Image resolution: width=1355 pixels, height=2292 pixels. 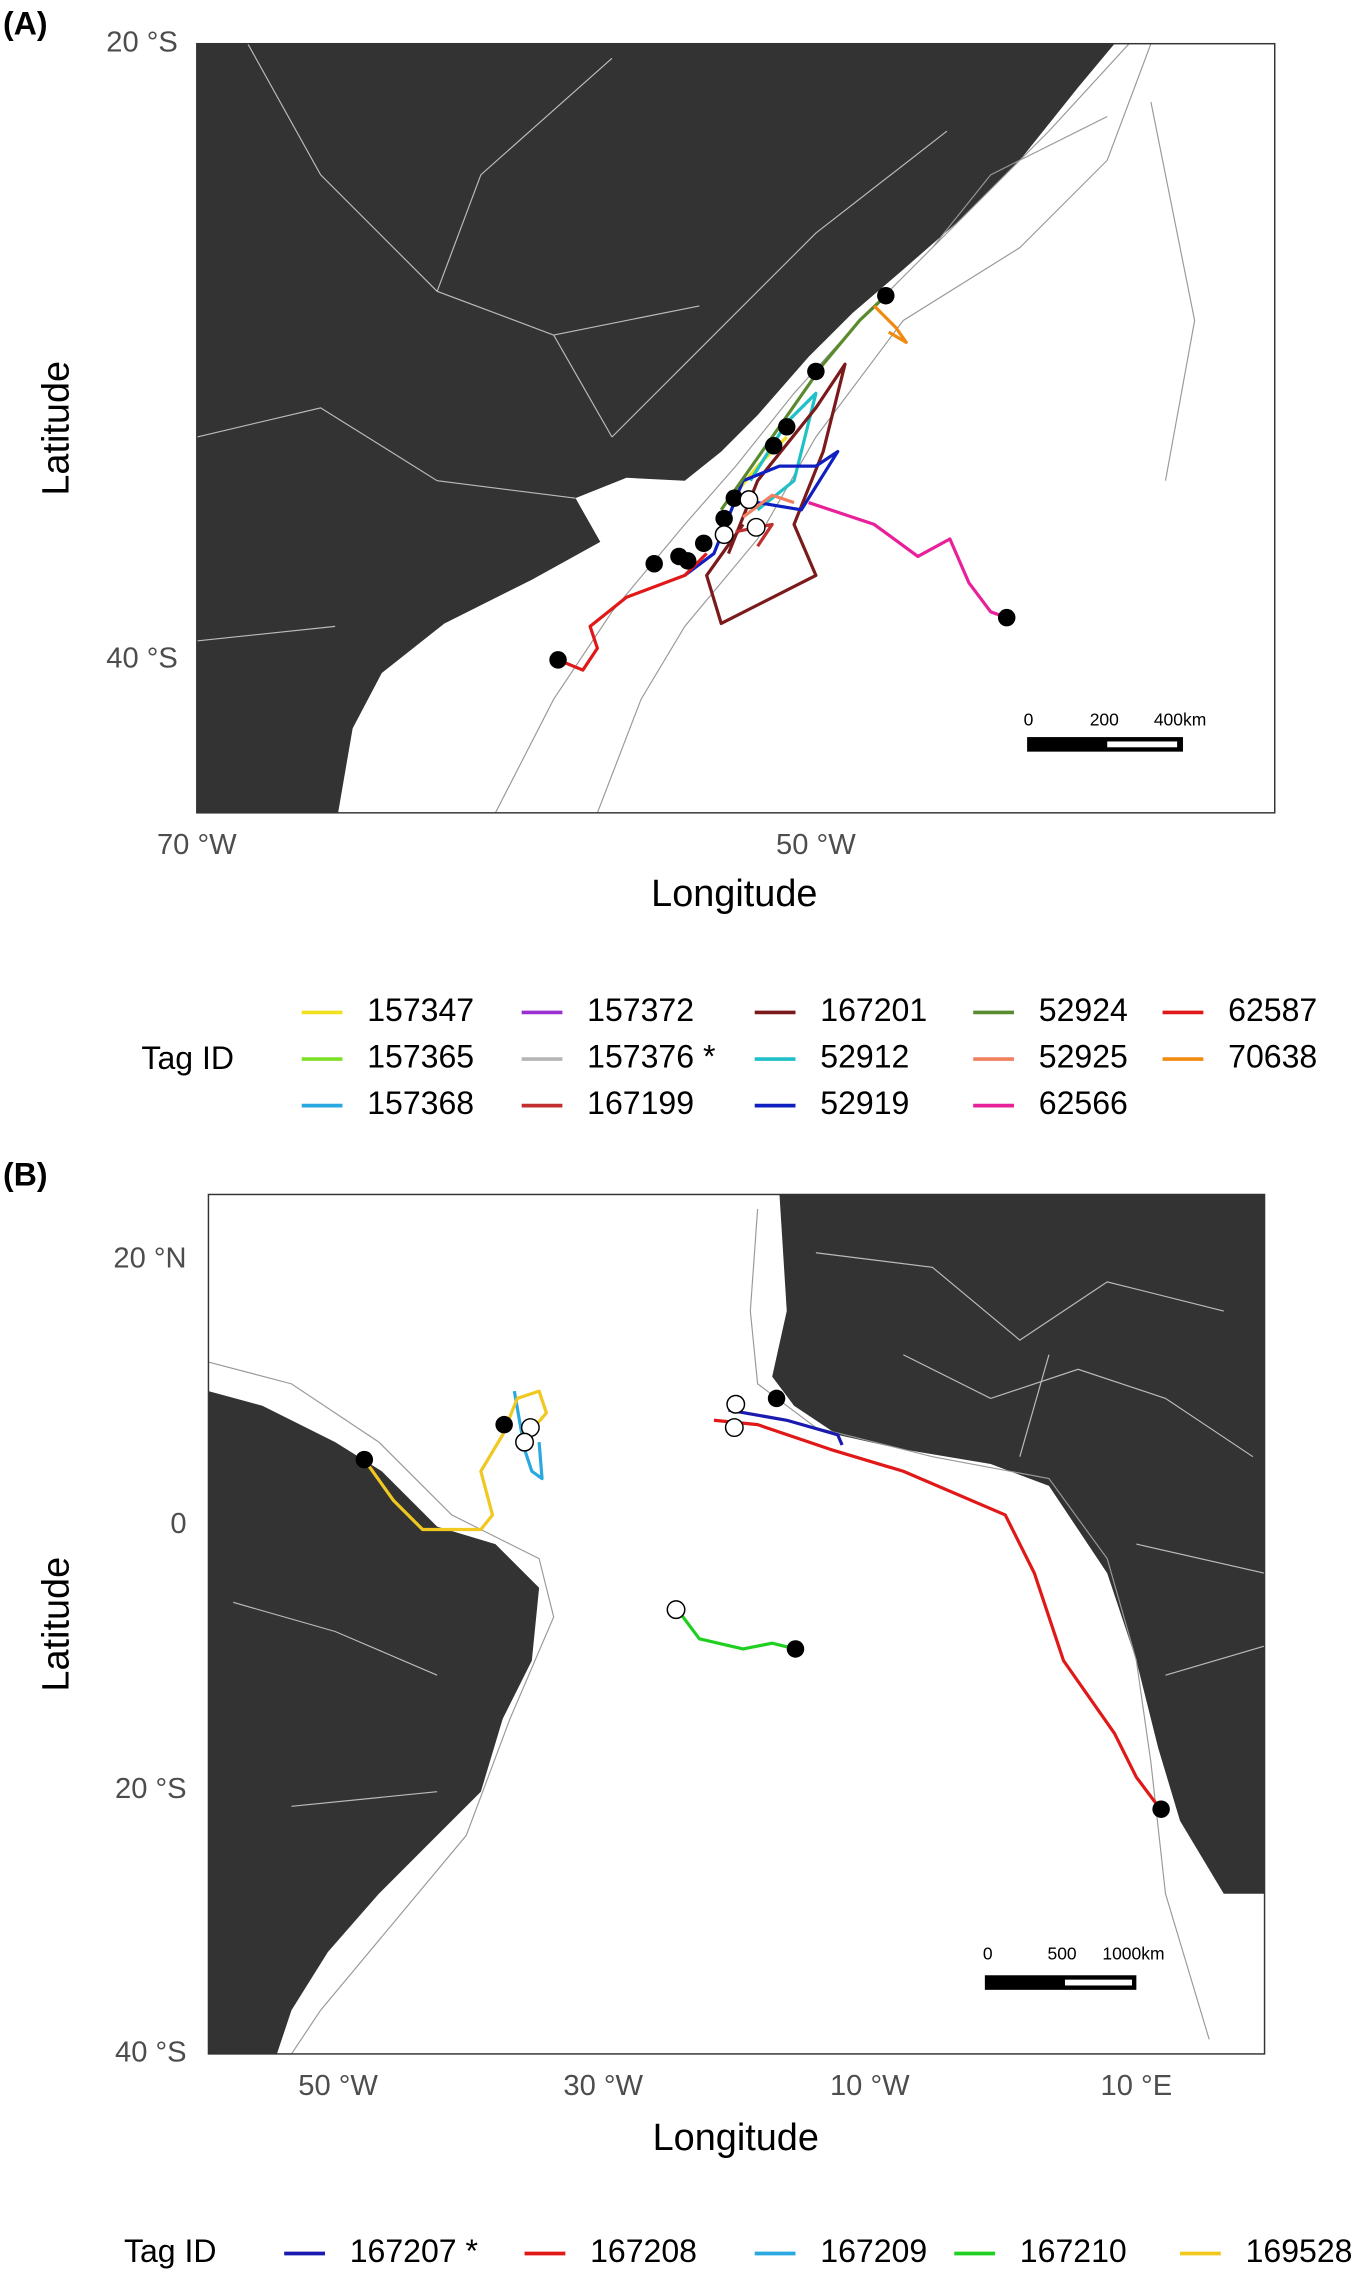 I want to click on legend-label: 167209, so click(x=873, y=2251).